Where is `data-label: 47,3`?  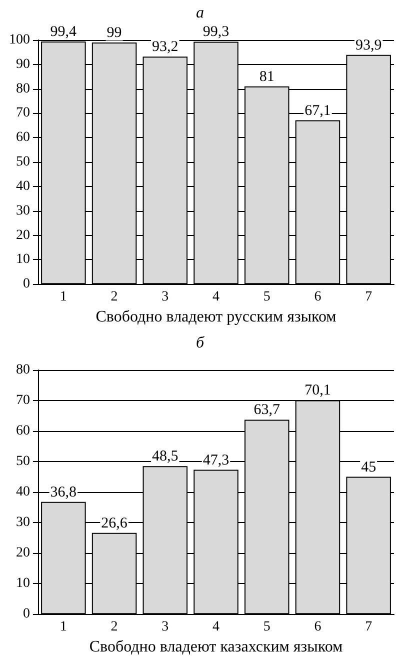 data-label: 47,3 is located at coordinates (216, 460).